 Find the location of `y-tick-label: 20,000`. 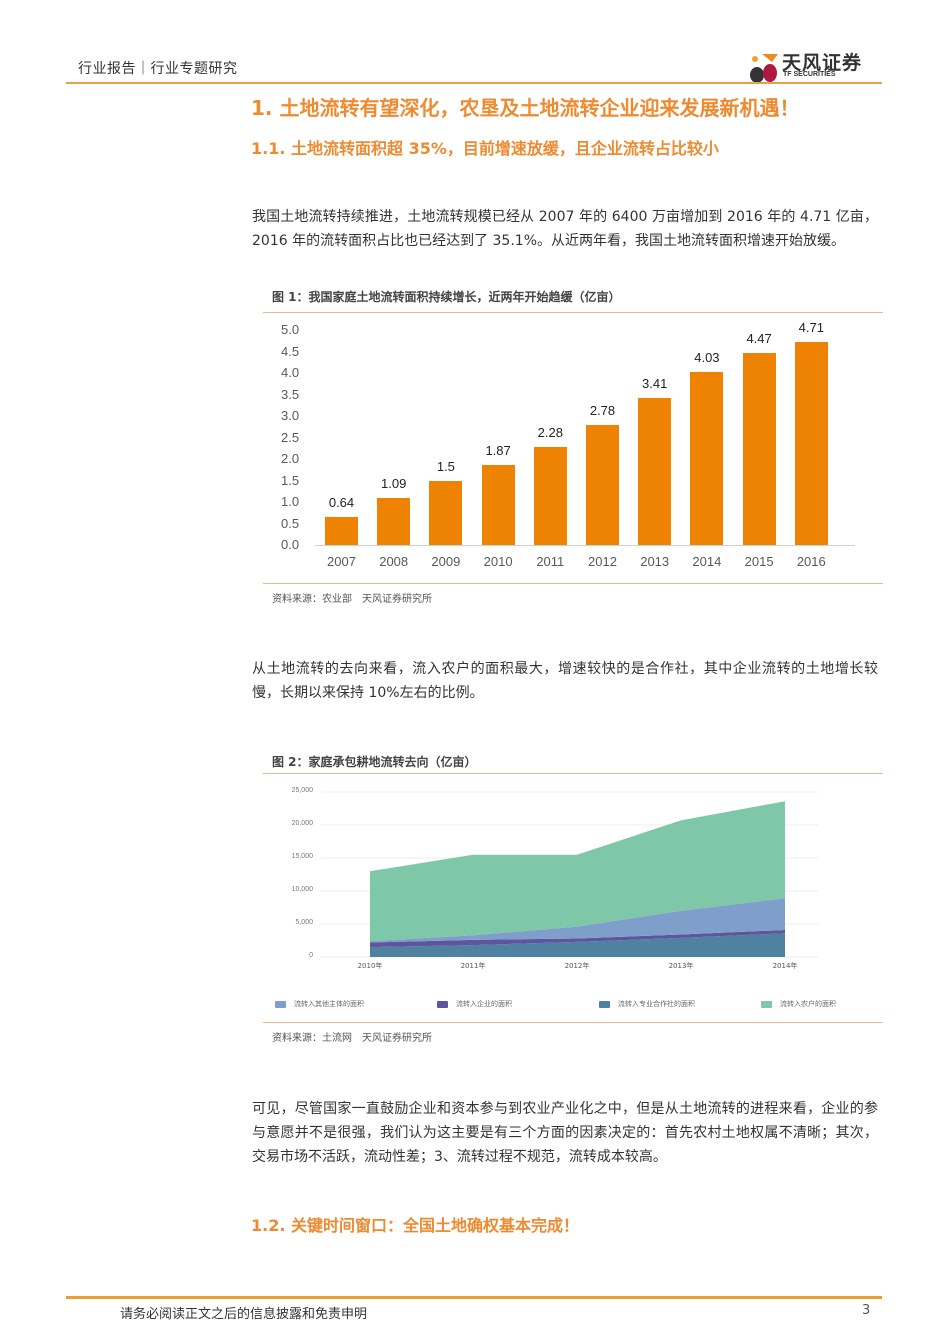

y-tick-label: 20,000 is located at coordinates (302, 823).